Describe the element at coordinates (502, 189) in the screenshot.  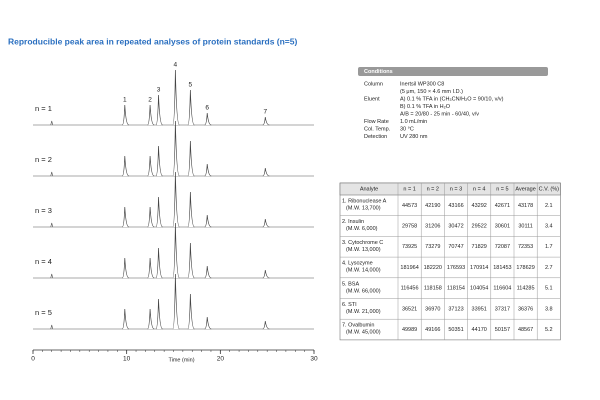
I see `table-header-cell: n = 5` at that location.